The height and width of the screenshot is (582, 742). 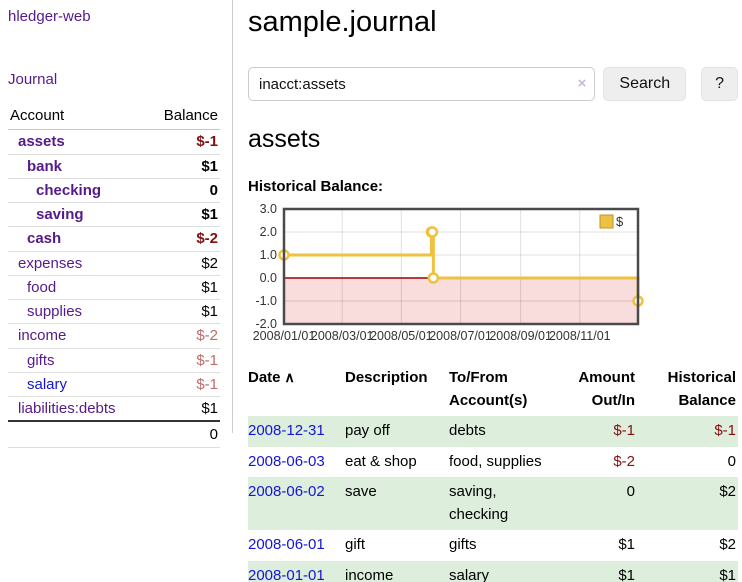 What do you see at coordinates (727, 574) in the screenshot?
I see `transaction-balance: $1` at bounding box center [727, 574].